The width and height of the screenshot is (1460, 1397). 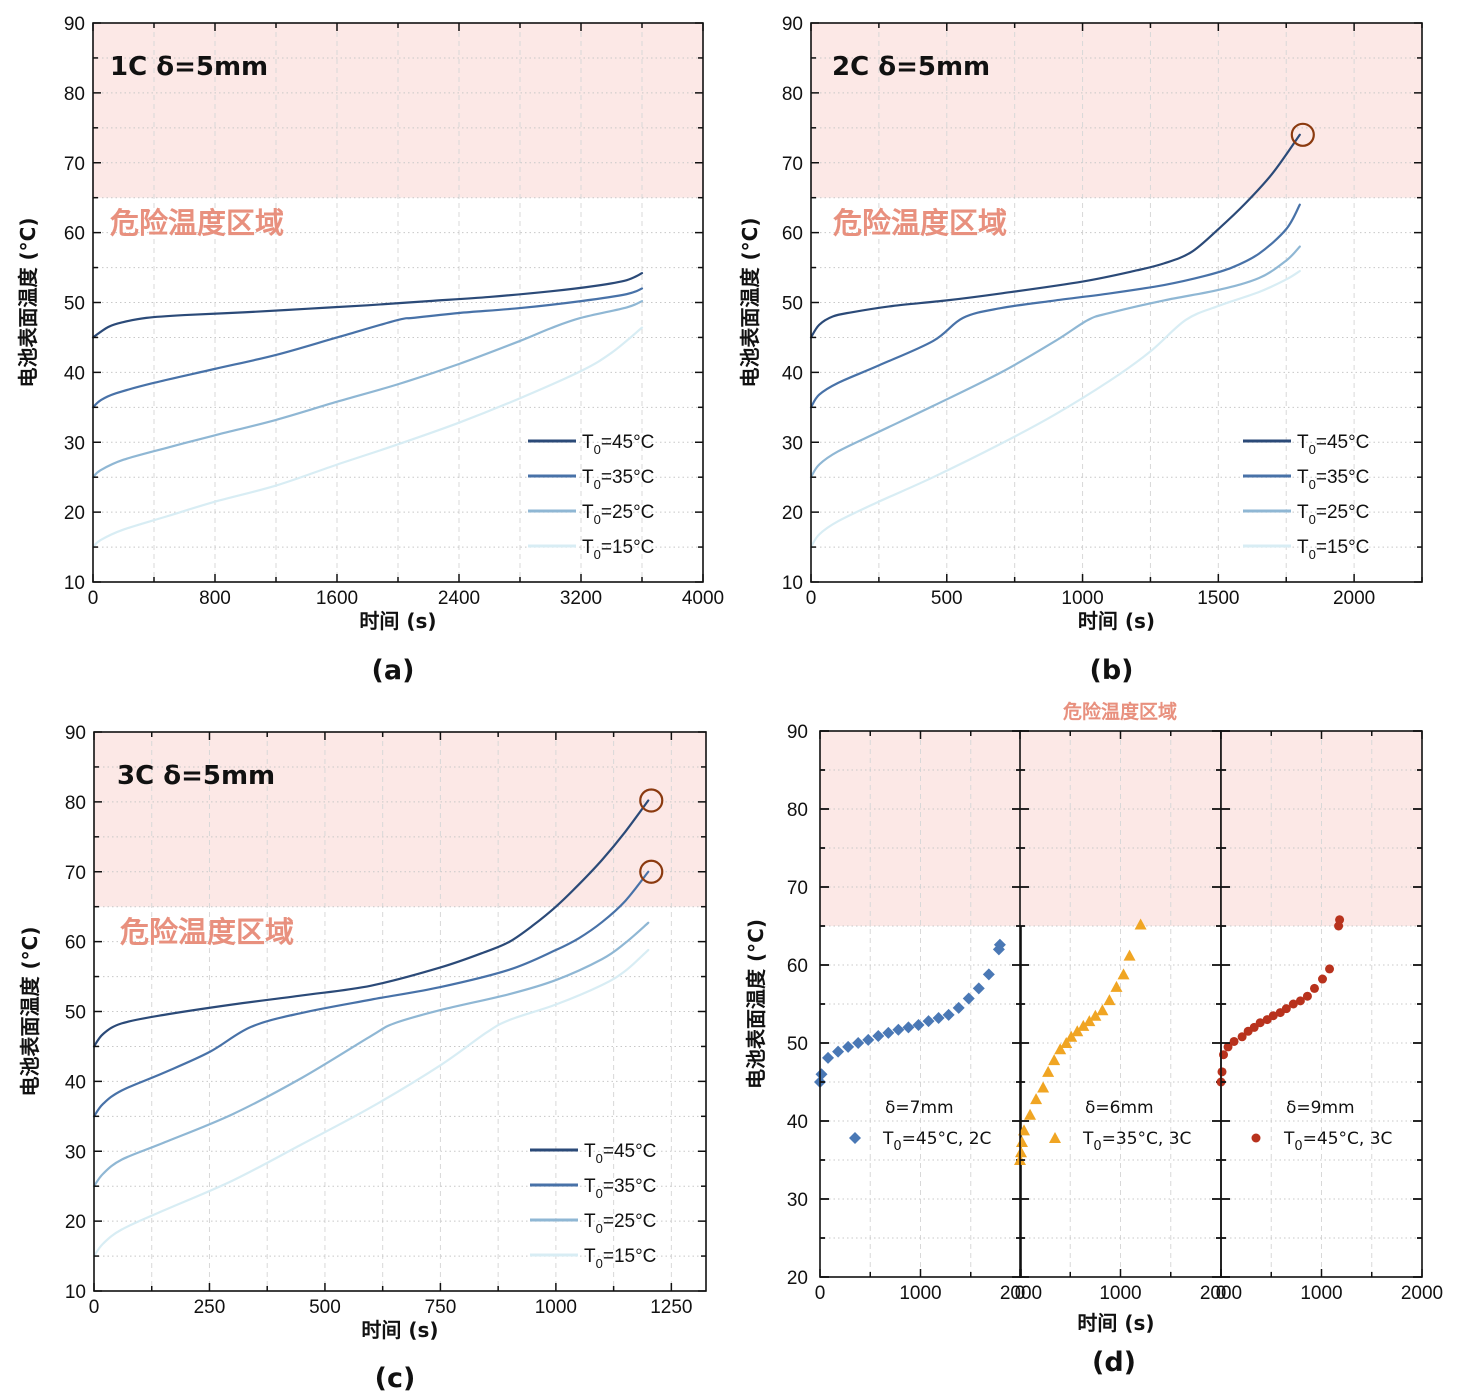 I want to click on y-tick-label: 90, so click(x=797, y=732).